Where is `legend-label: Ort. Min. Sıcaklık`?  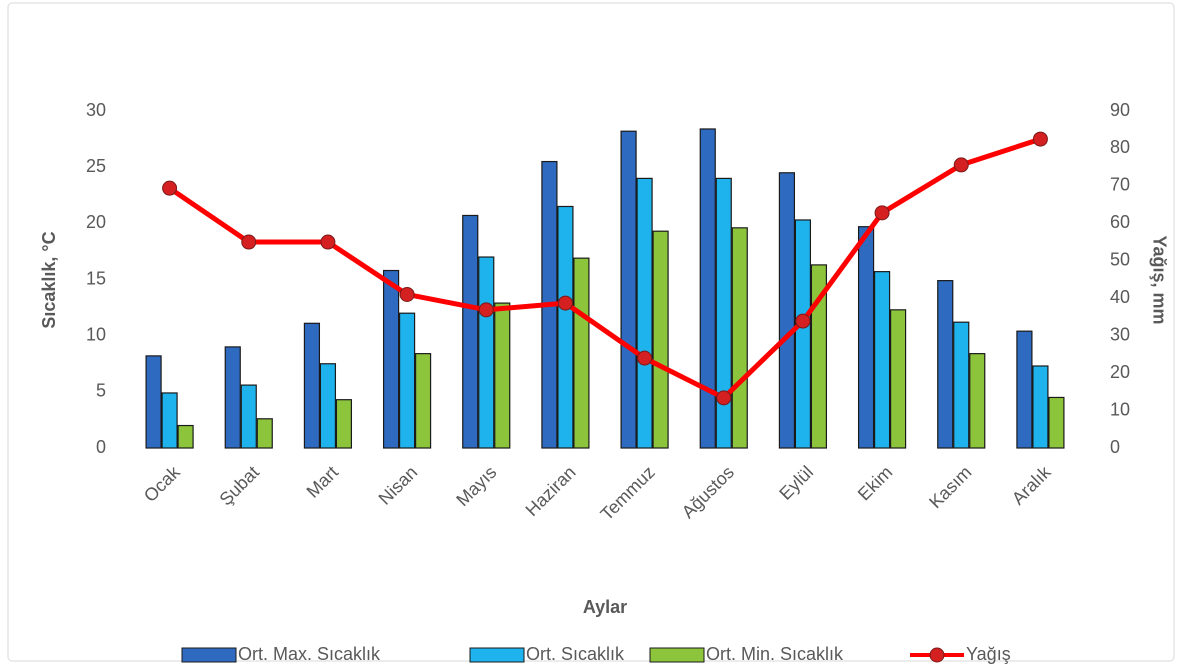
legend-label: Ort. Min. Sıcaklık is located at coordinates (775, 654).